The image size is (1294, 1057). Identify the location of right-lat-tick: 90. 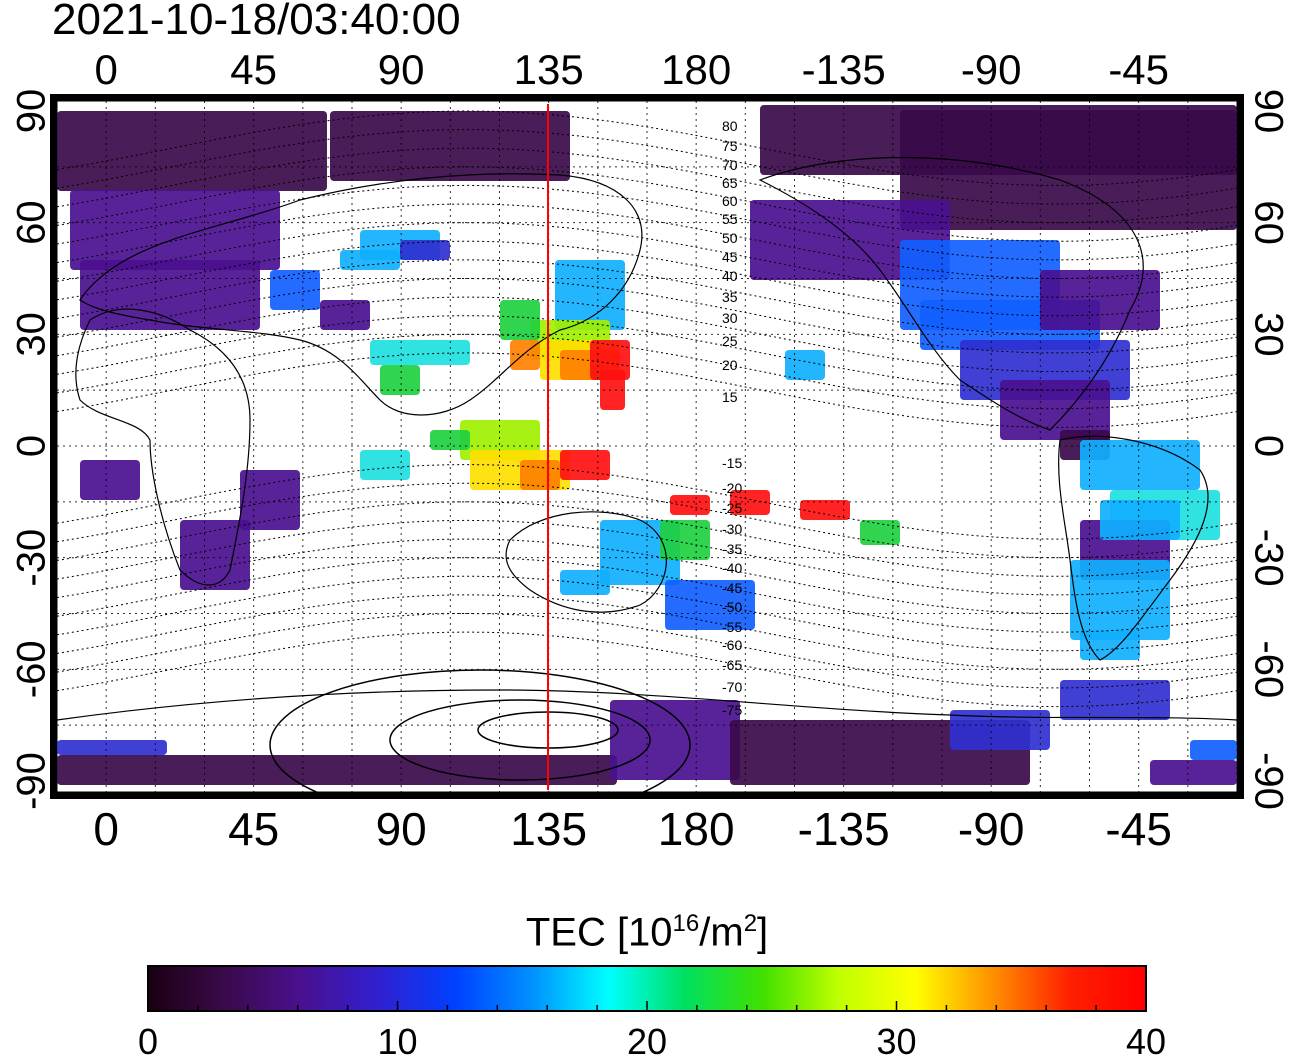
(1268, 111).